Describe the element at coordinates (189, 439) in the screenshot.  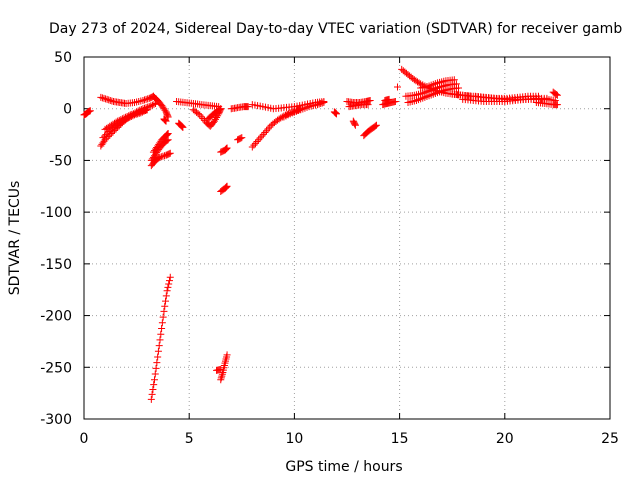
I see `x-tick-label: 5` at that location.